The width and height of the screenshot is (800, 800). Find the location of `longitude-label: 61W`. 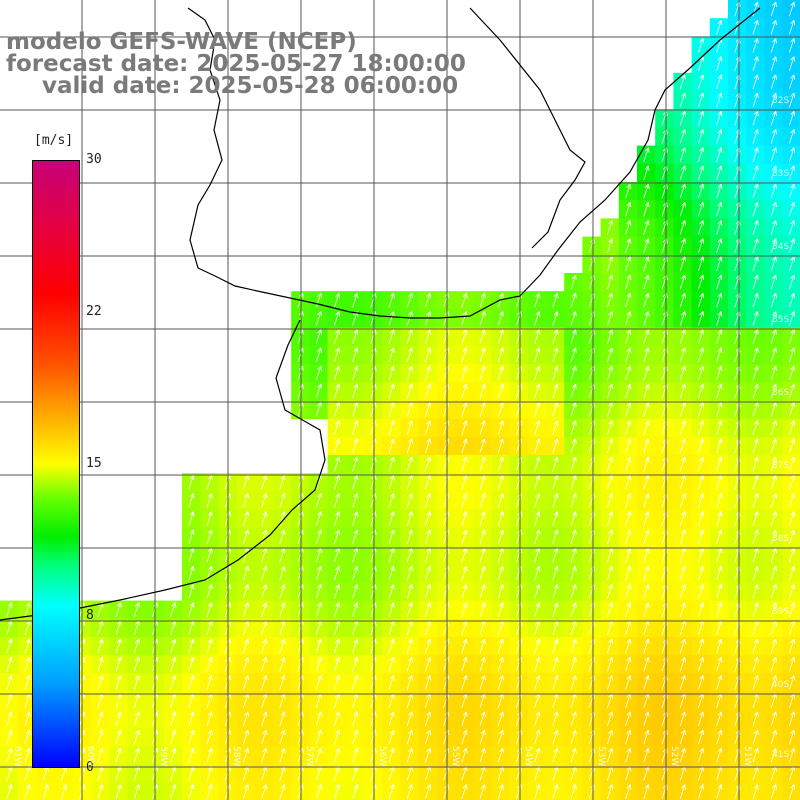

longitude-label: 61W is located at coordinates (17, 756).